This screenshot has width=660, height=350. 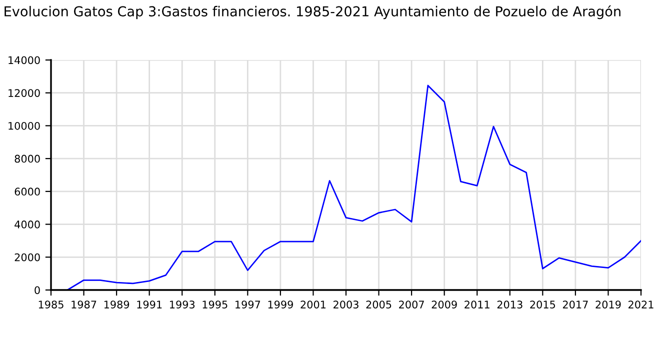 What do you see at coordinates (313, 304) in the screenshot?
I see `x-tick-label: 2001` at bounding box center [313, 304].